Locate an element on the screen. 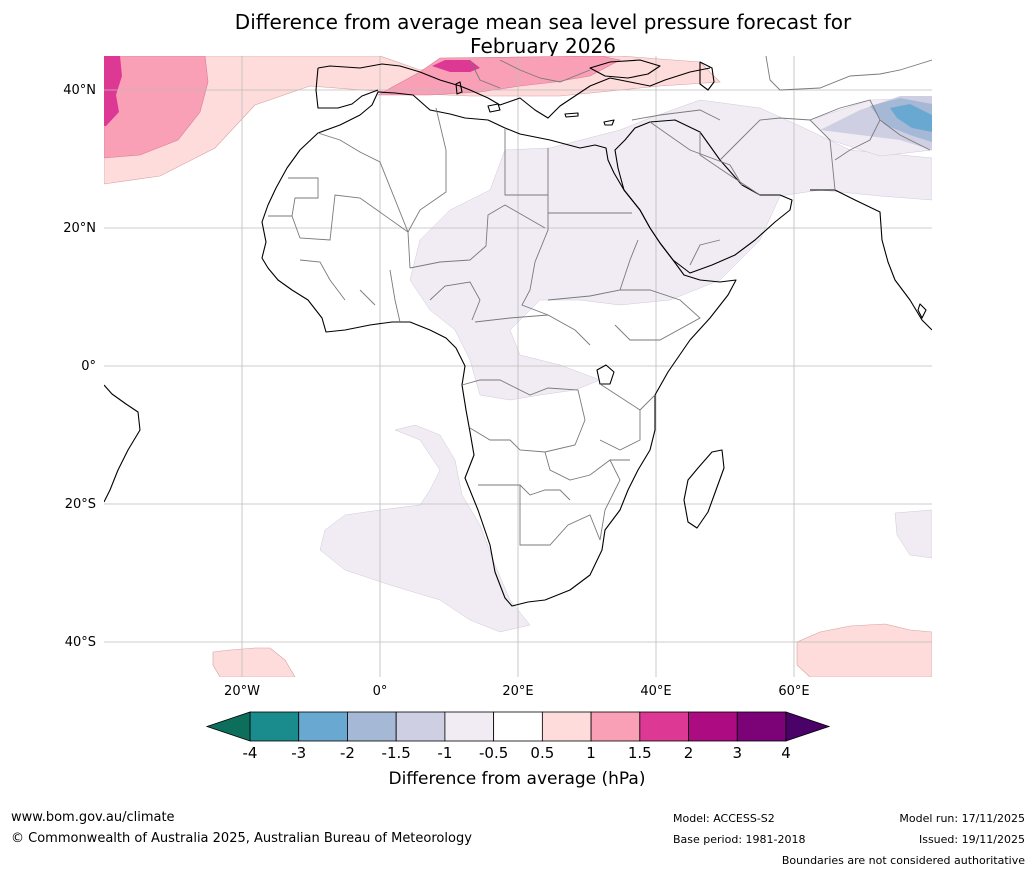 The image size is (1035, 873). coastline-arabia is located at coordinates (703, 196).